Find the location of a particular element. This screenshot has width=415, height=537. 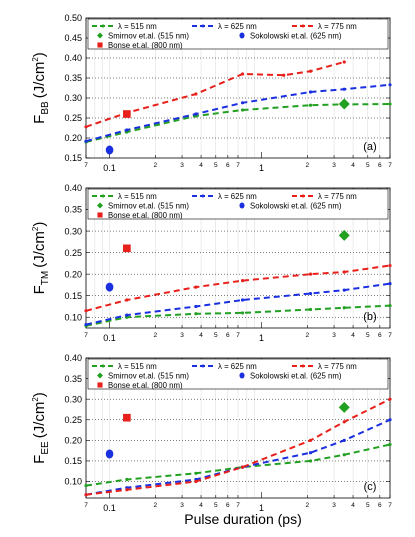

panel-label: (b) is located at coordinates (369, 317).